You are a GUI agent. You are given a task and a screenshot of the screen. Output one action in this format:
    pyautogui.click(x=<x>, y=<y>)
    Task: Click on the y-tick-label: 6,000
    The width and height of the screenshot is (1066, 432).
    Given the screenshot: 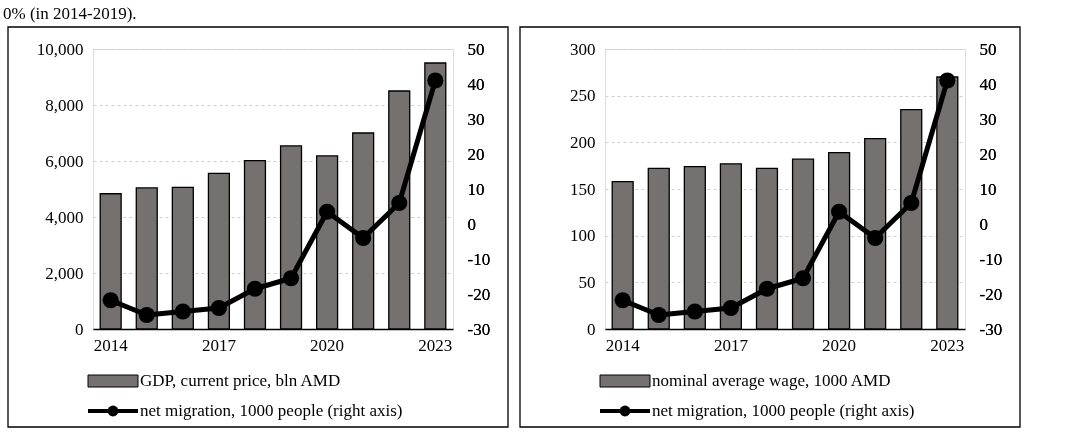 What is the action you would take?
    pyautogui.click(x=64, y=161)
    